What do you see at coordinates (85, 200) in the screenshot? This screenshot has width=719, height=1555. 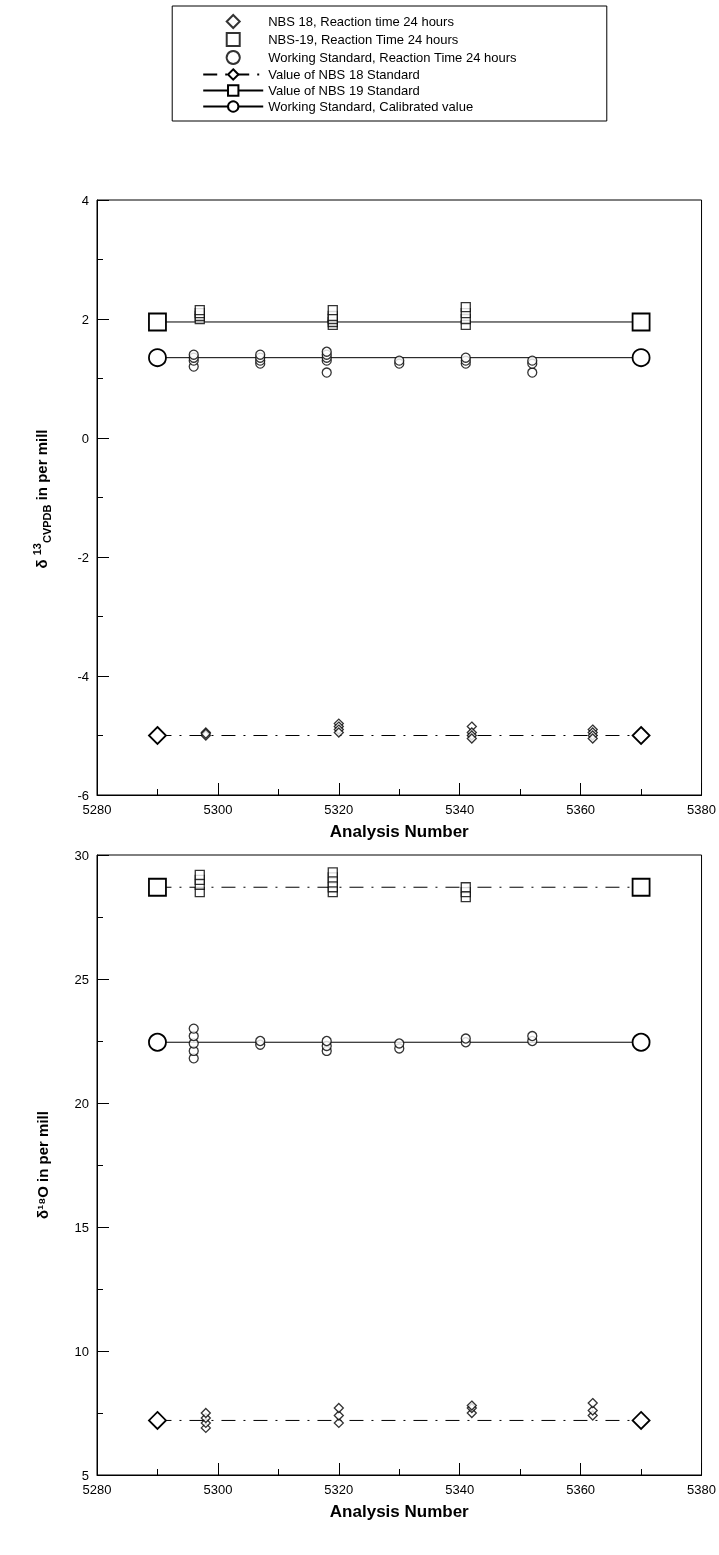 I see `y-tick-label: 4` at bounding box center [85, 200].